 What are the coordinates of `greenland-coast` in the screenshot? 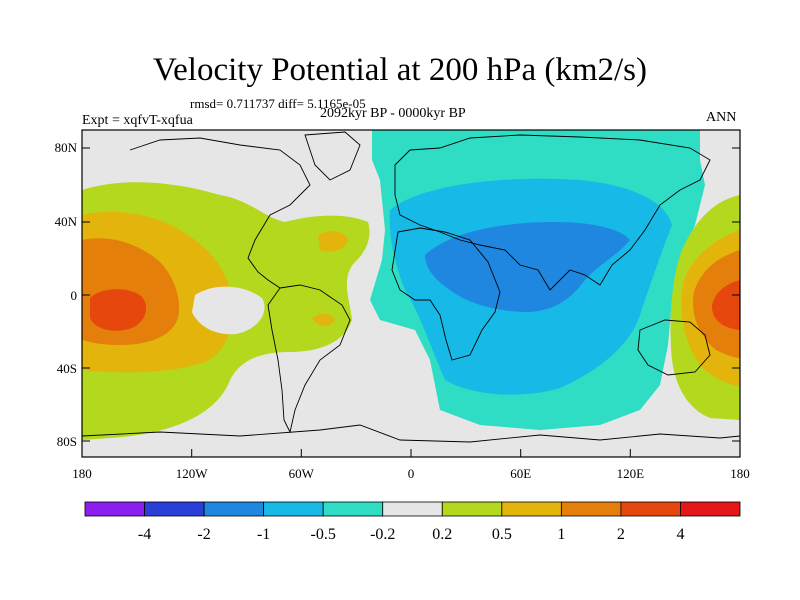 It's located at (332, 156).